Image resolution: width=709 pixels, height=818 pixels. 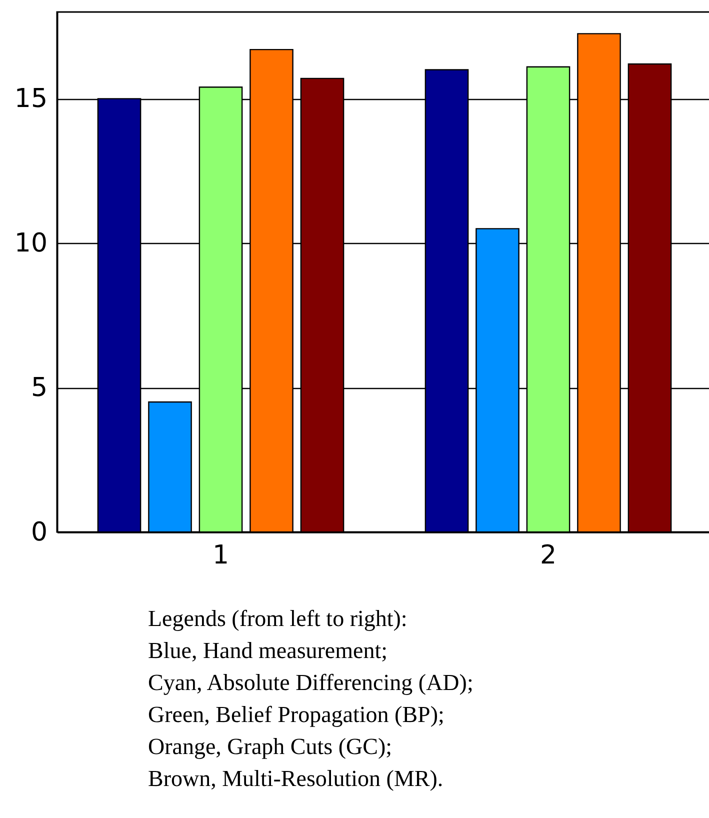 What do you see at coordinates (296, 779) in the screenshot?
I see `text: Brown, Multi-Resolution (MR).` at bounding box center [296, 779].